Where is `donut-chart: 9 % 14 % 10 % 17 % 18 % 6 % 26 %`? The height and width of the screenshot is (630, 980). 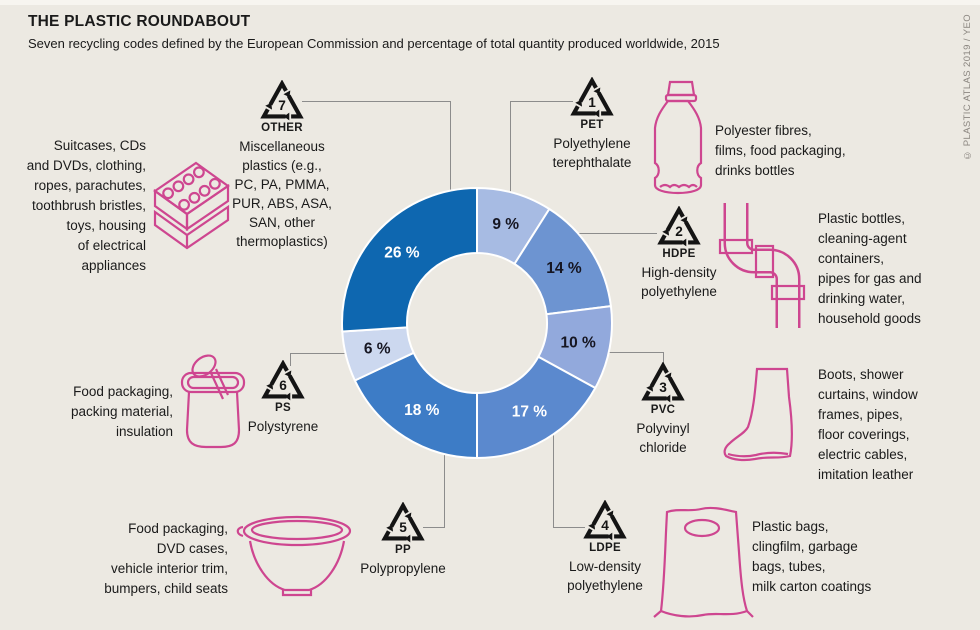
donut-chart: 9 % 14 % 10 % 17 % 18 % 6 % 26 % is located at coordinates (477, 323).